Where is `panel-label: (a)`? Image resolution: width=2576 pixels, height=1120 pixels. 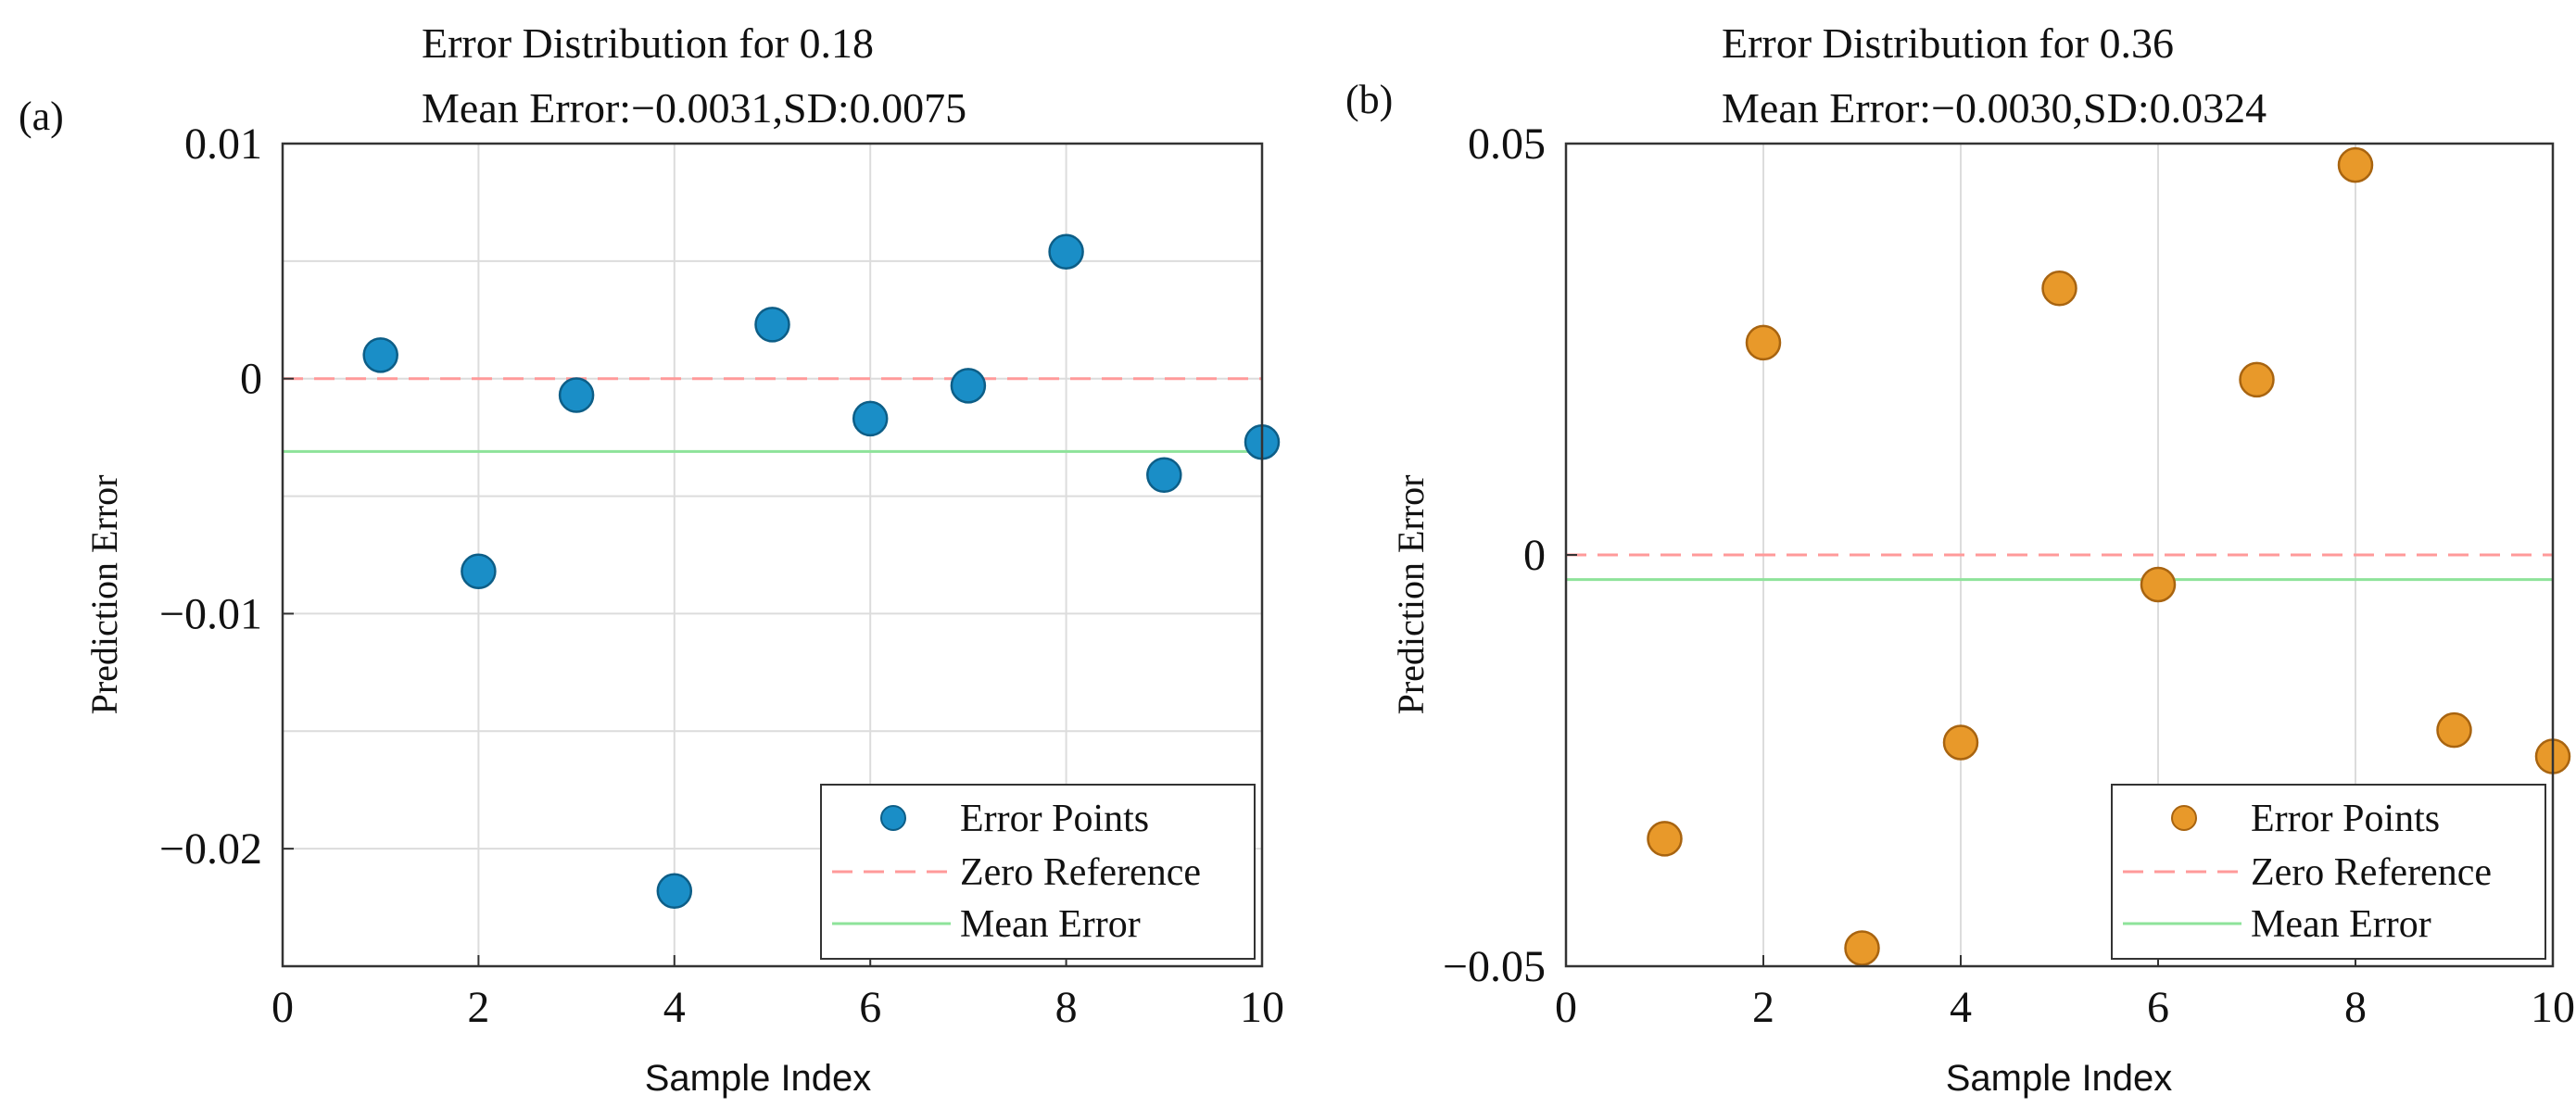
panel-label: (a) is located at coordinates (41, 116).